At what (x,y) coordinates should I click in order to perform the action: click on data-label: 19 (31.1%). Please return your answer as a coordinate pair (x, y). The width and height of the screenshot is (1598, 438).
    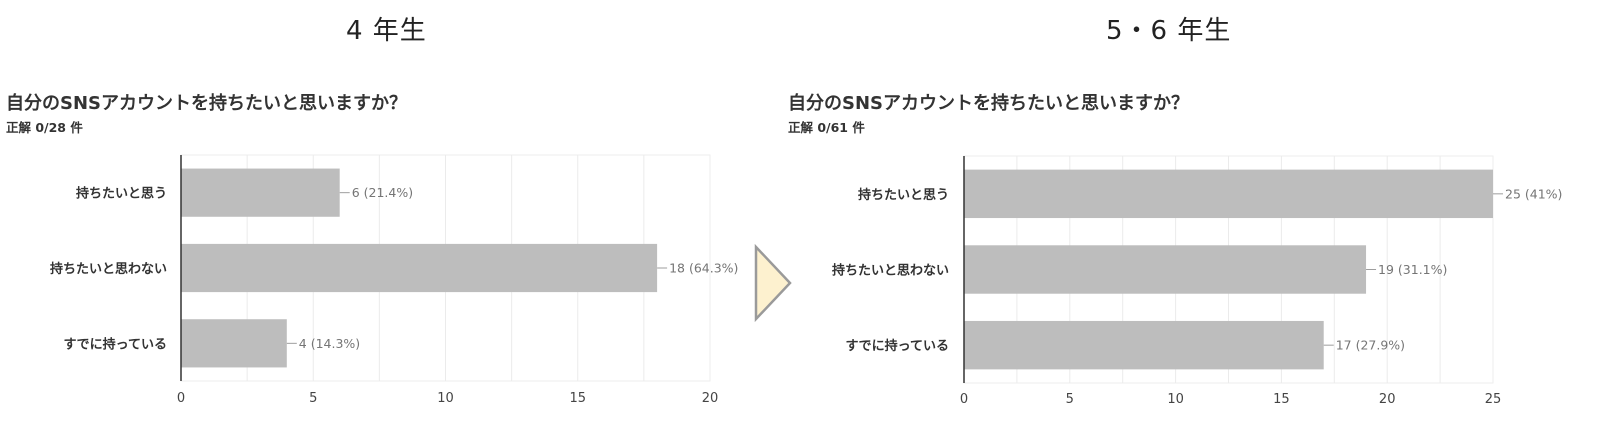
    Looking at the image, I should click on (1412, 269).